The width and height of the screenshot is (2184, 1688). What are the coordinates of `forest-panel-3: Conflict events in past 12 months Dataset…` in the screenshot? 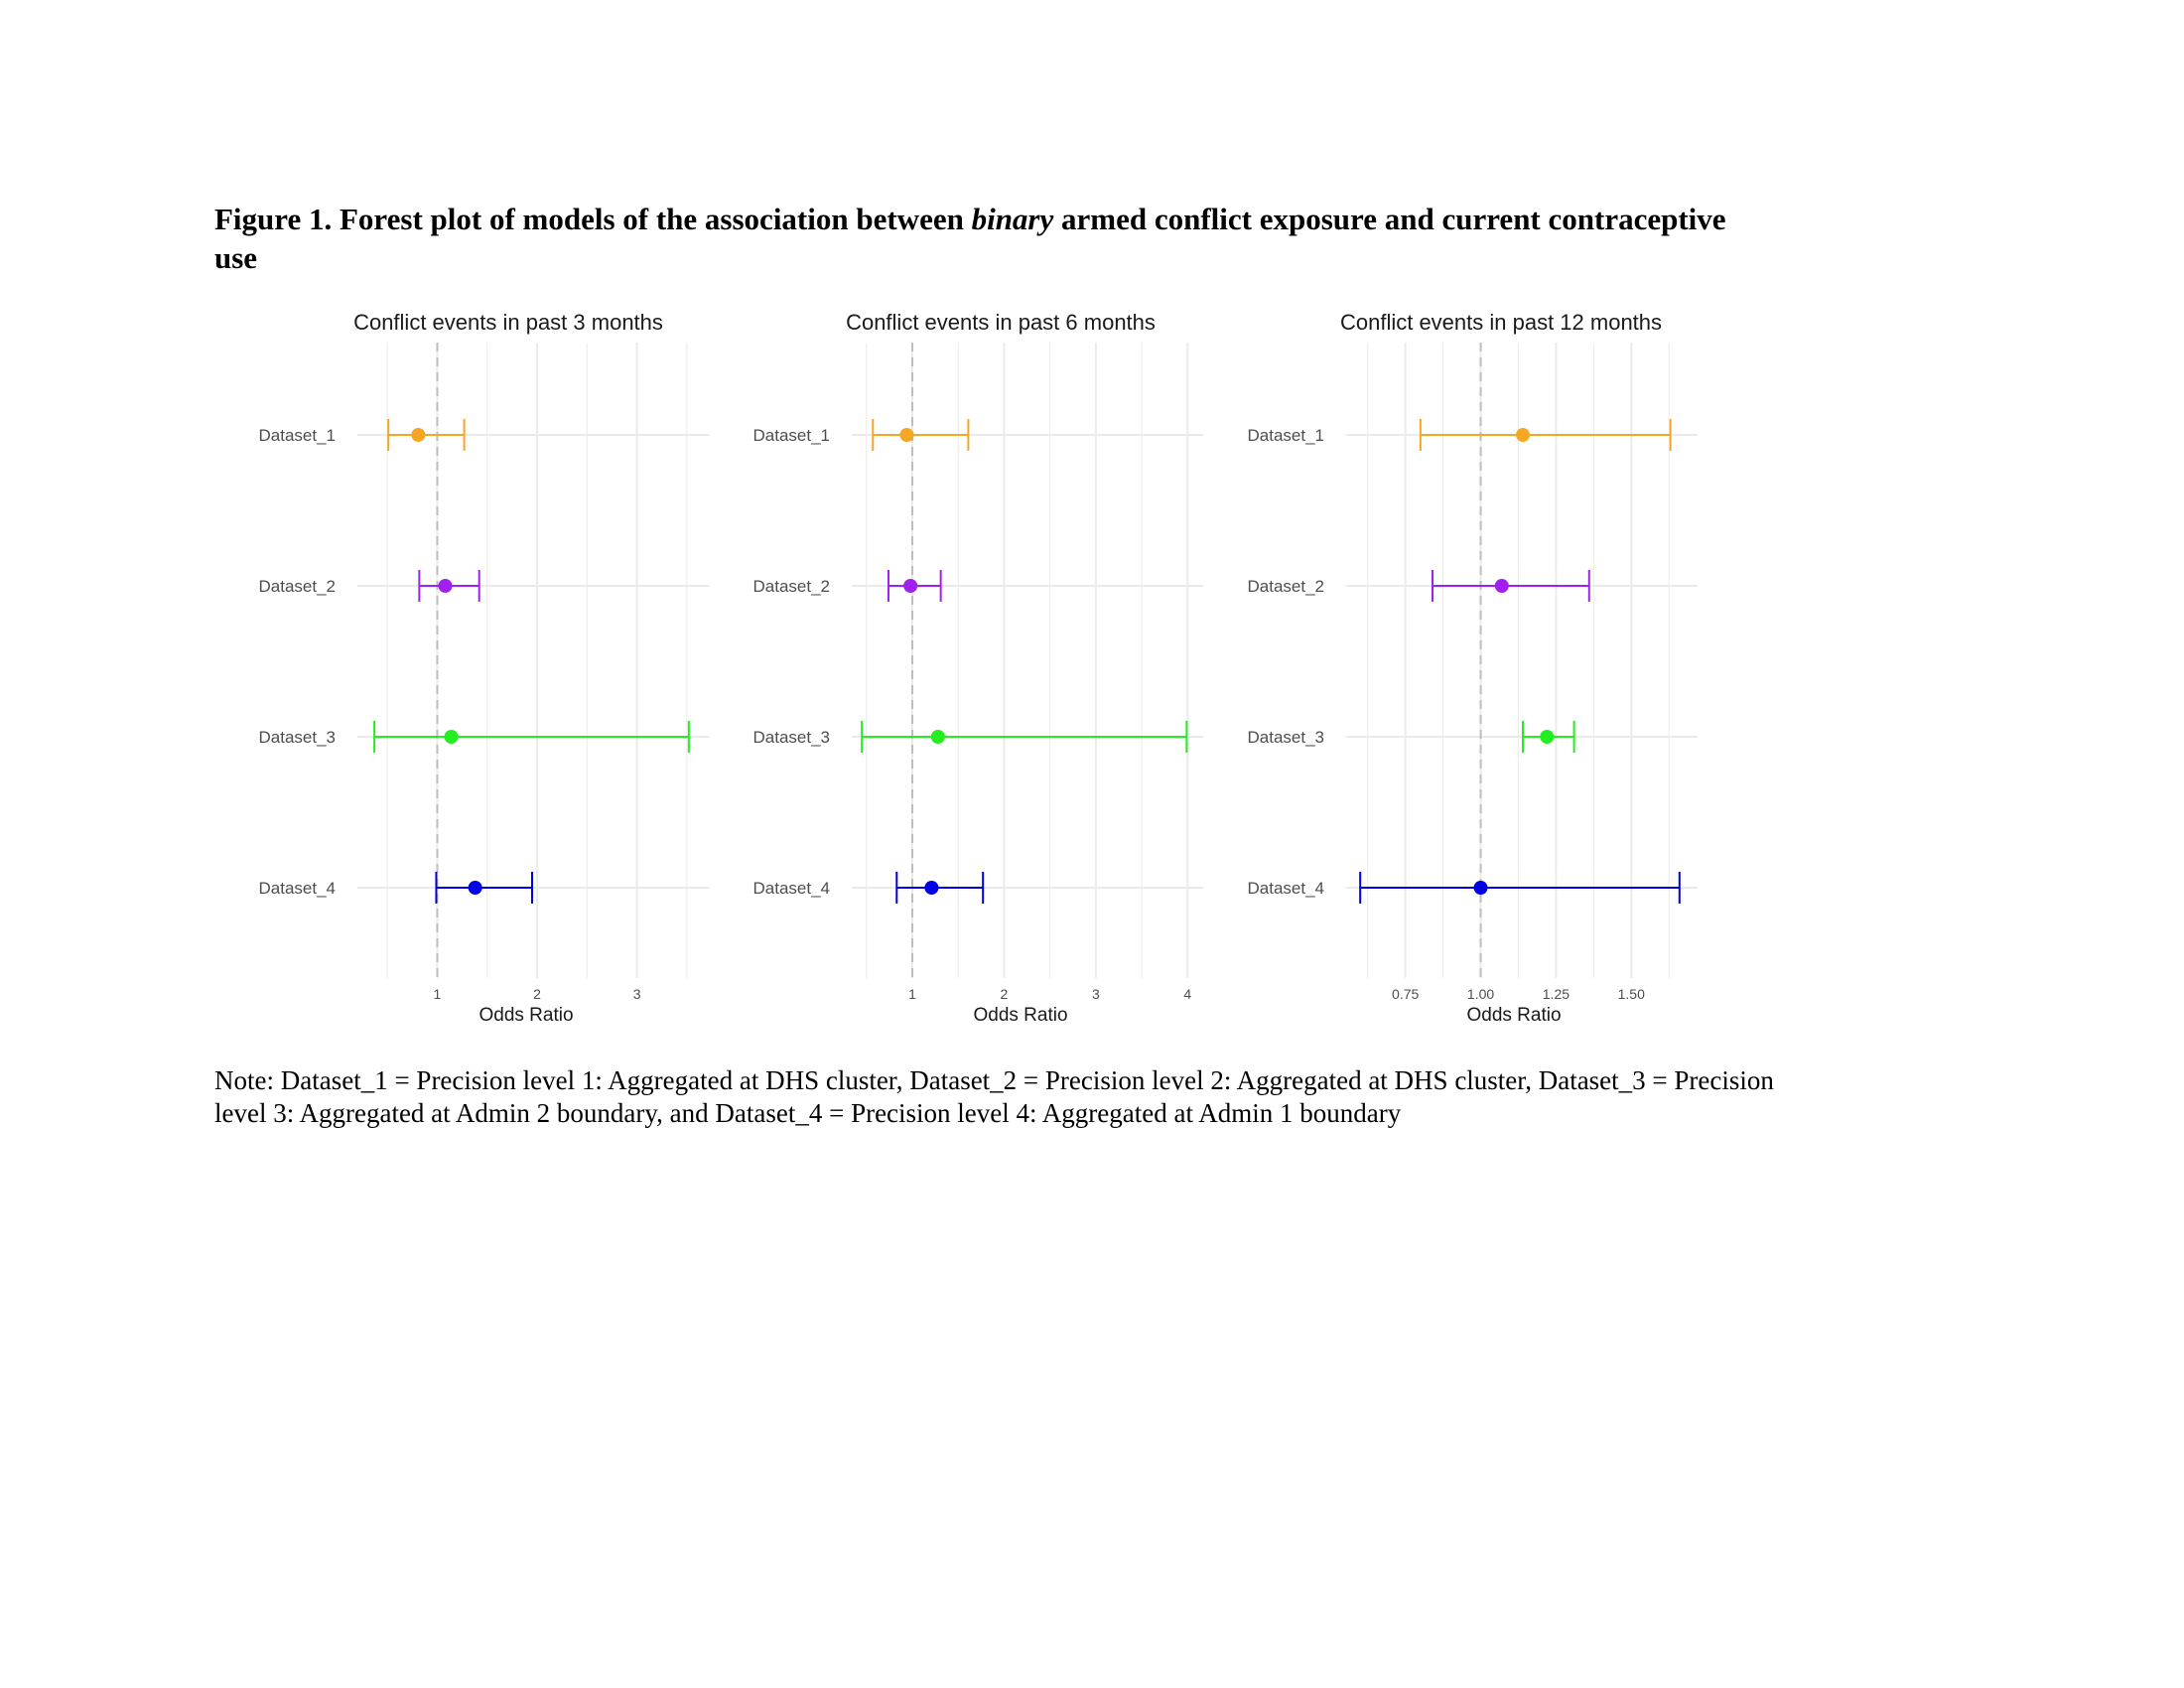 It's located at (1473, 668).